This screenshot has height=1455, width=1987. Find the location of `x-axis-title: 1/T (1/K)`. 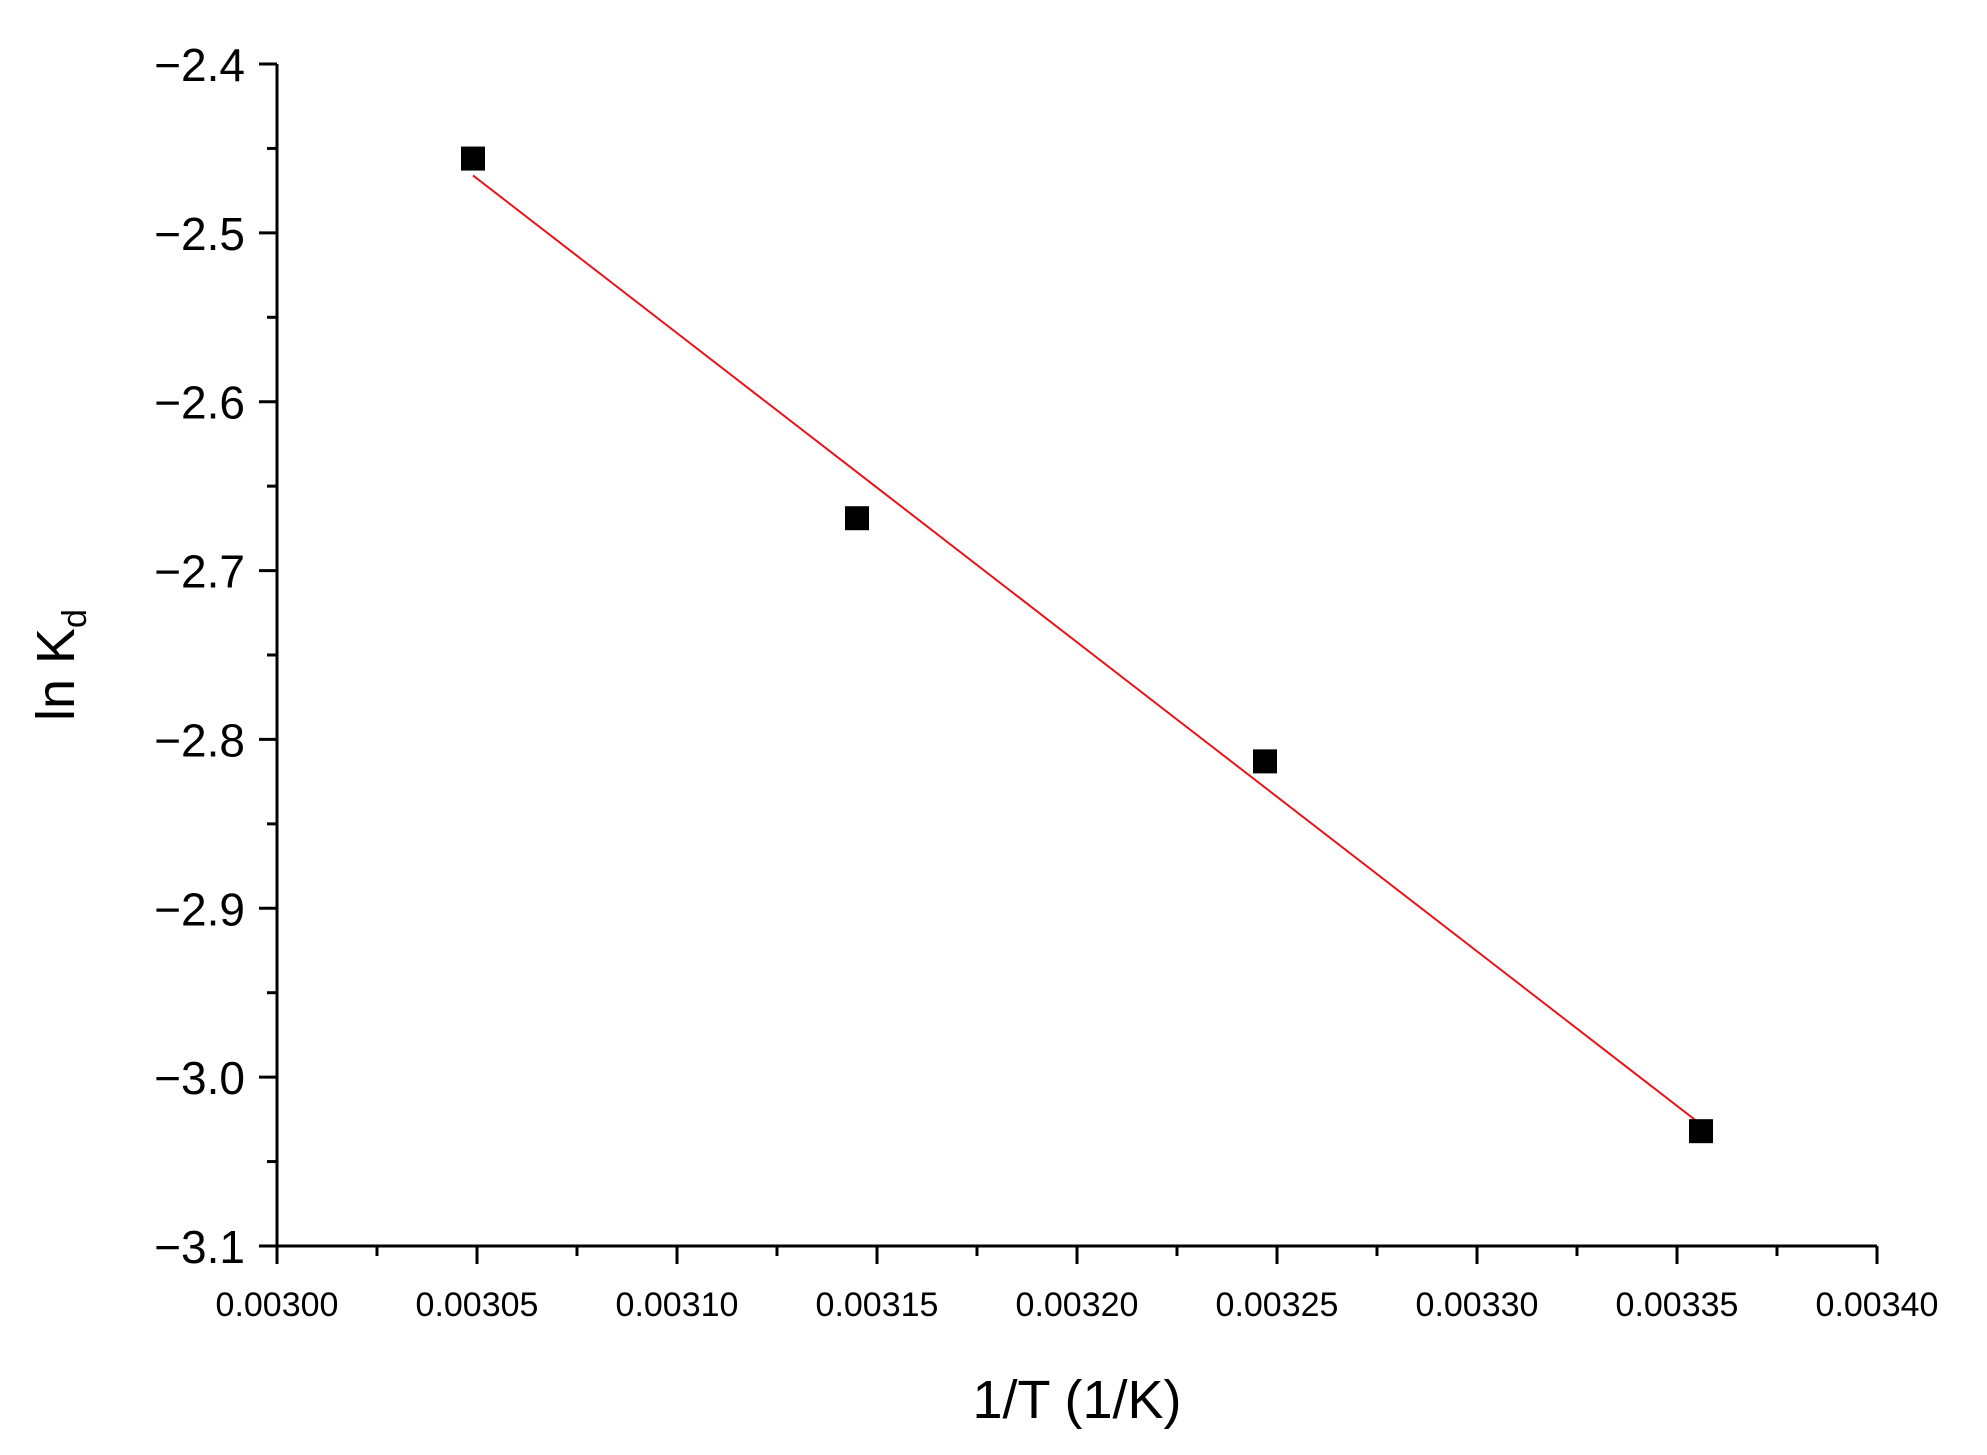

x-axis-title: 1/T (1/K) is located at coordinates (1076, 1400).